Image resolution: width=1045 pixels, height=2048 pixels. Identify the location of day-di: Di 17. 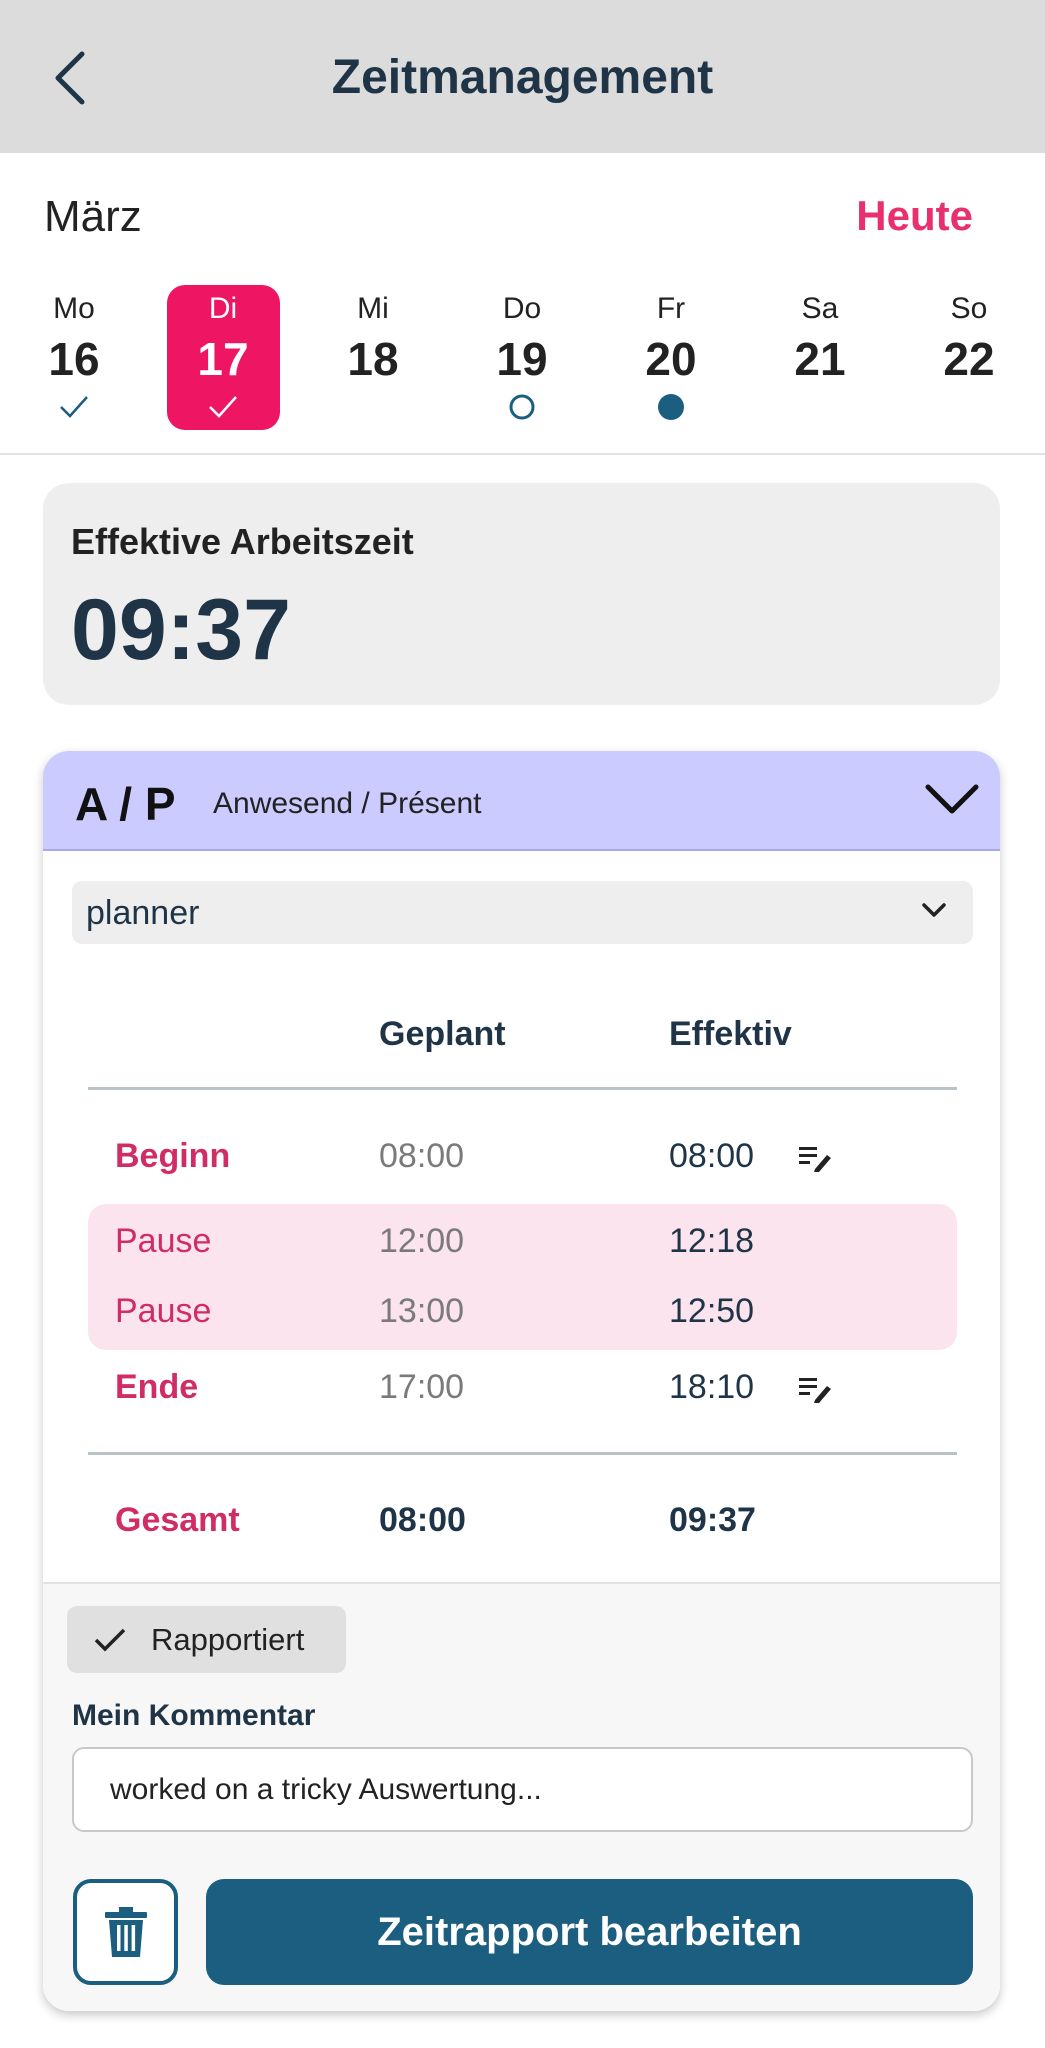
(223, 360).